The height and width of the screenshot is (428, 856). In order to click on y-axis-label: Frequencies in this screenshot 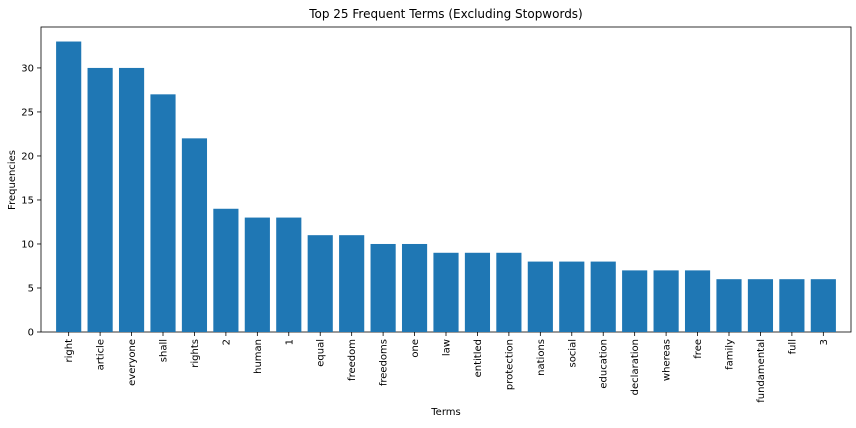, I will do `click(12, 180)`.